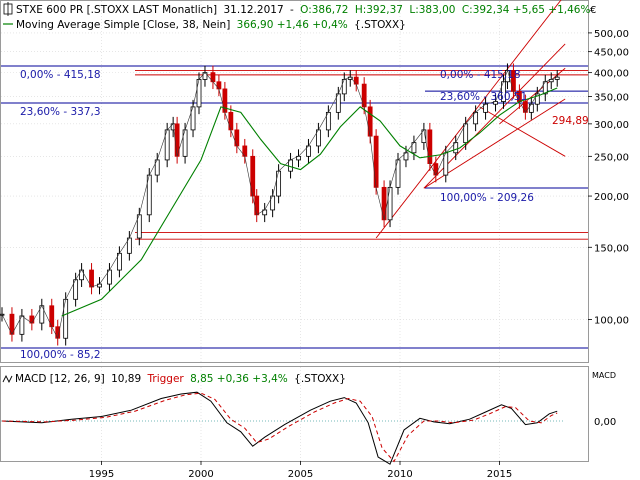 The image size is (640, 480). I want to click on x-axis-labels: 1995 2000 2005 2010 2015, so click(300, 470).